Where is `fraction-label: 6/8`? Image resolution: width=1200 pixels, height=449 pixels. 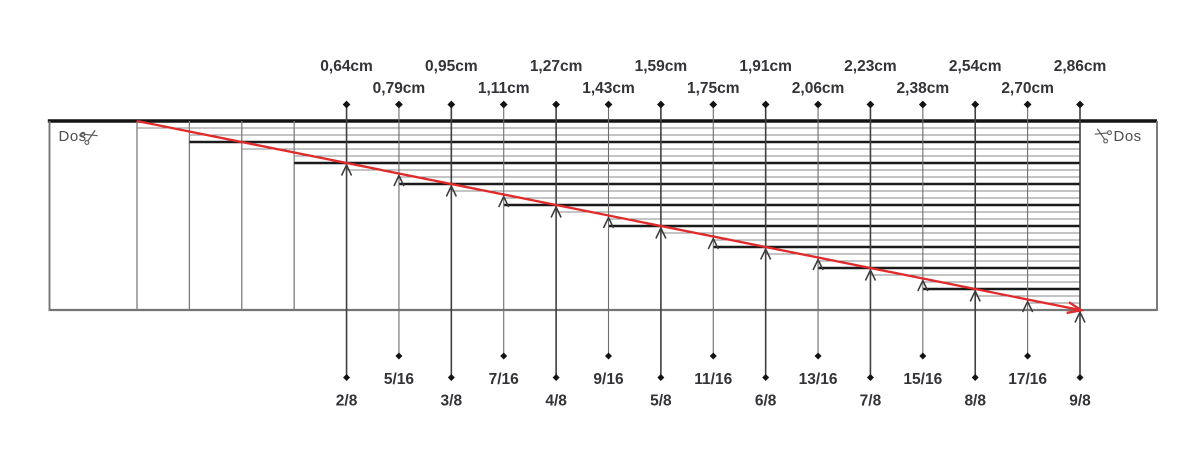 fraction-label: 6/8 is located at coordinates (766, 401).